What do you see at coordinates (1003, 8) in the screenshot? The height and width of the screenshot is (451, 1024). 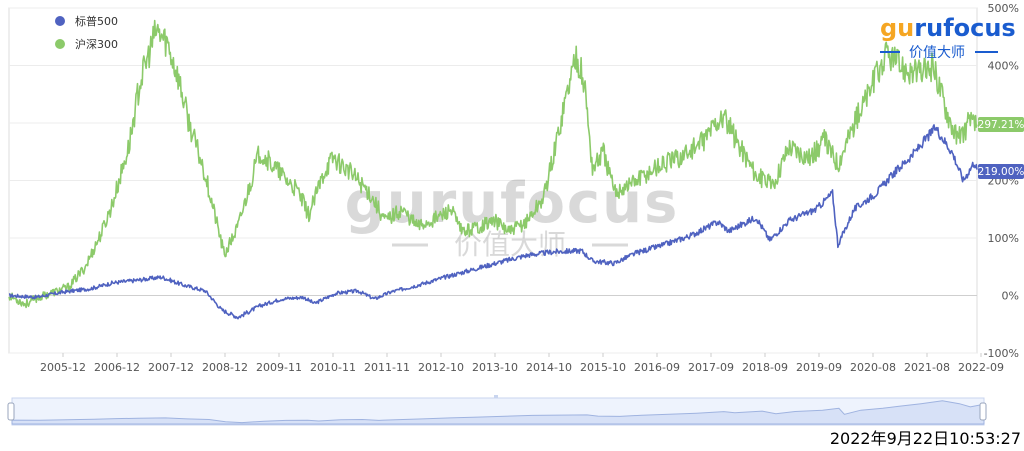 I see `y-tick-label: 500%` at bounding box center [1003, 8].